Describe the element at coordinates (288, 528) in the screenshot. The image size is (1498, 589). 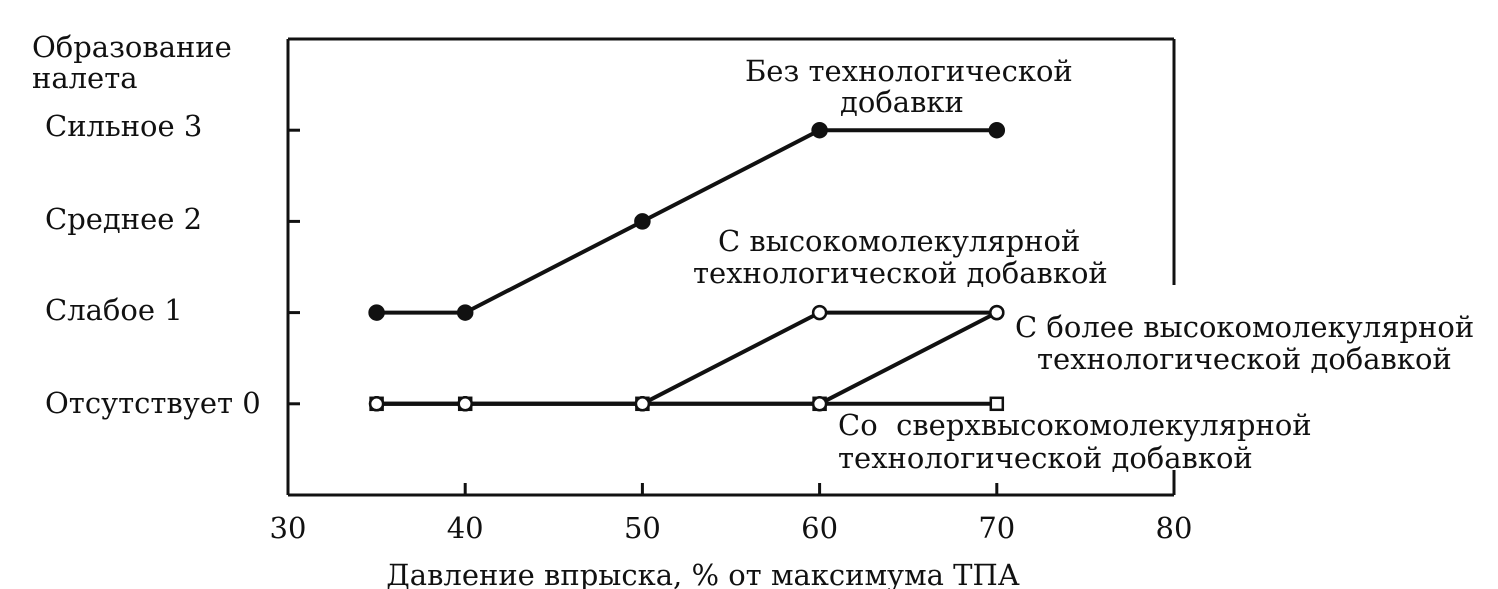
I see `x-tick-label-30: 30` at that location.